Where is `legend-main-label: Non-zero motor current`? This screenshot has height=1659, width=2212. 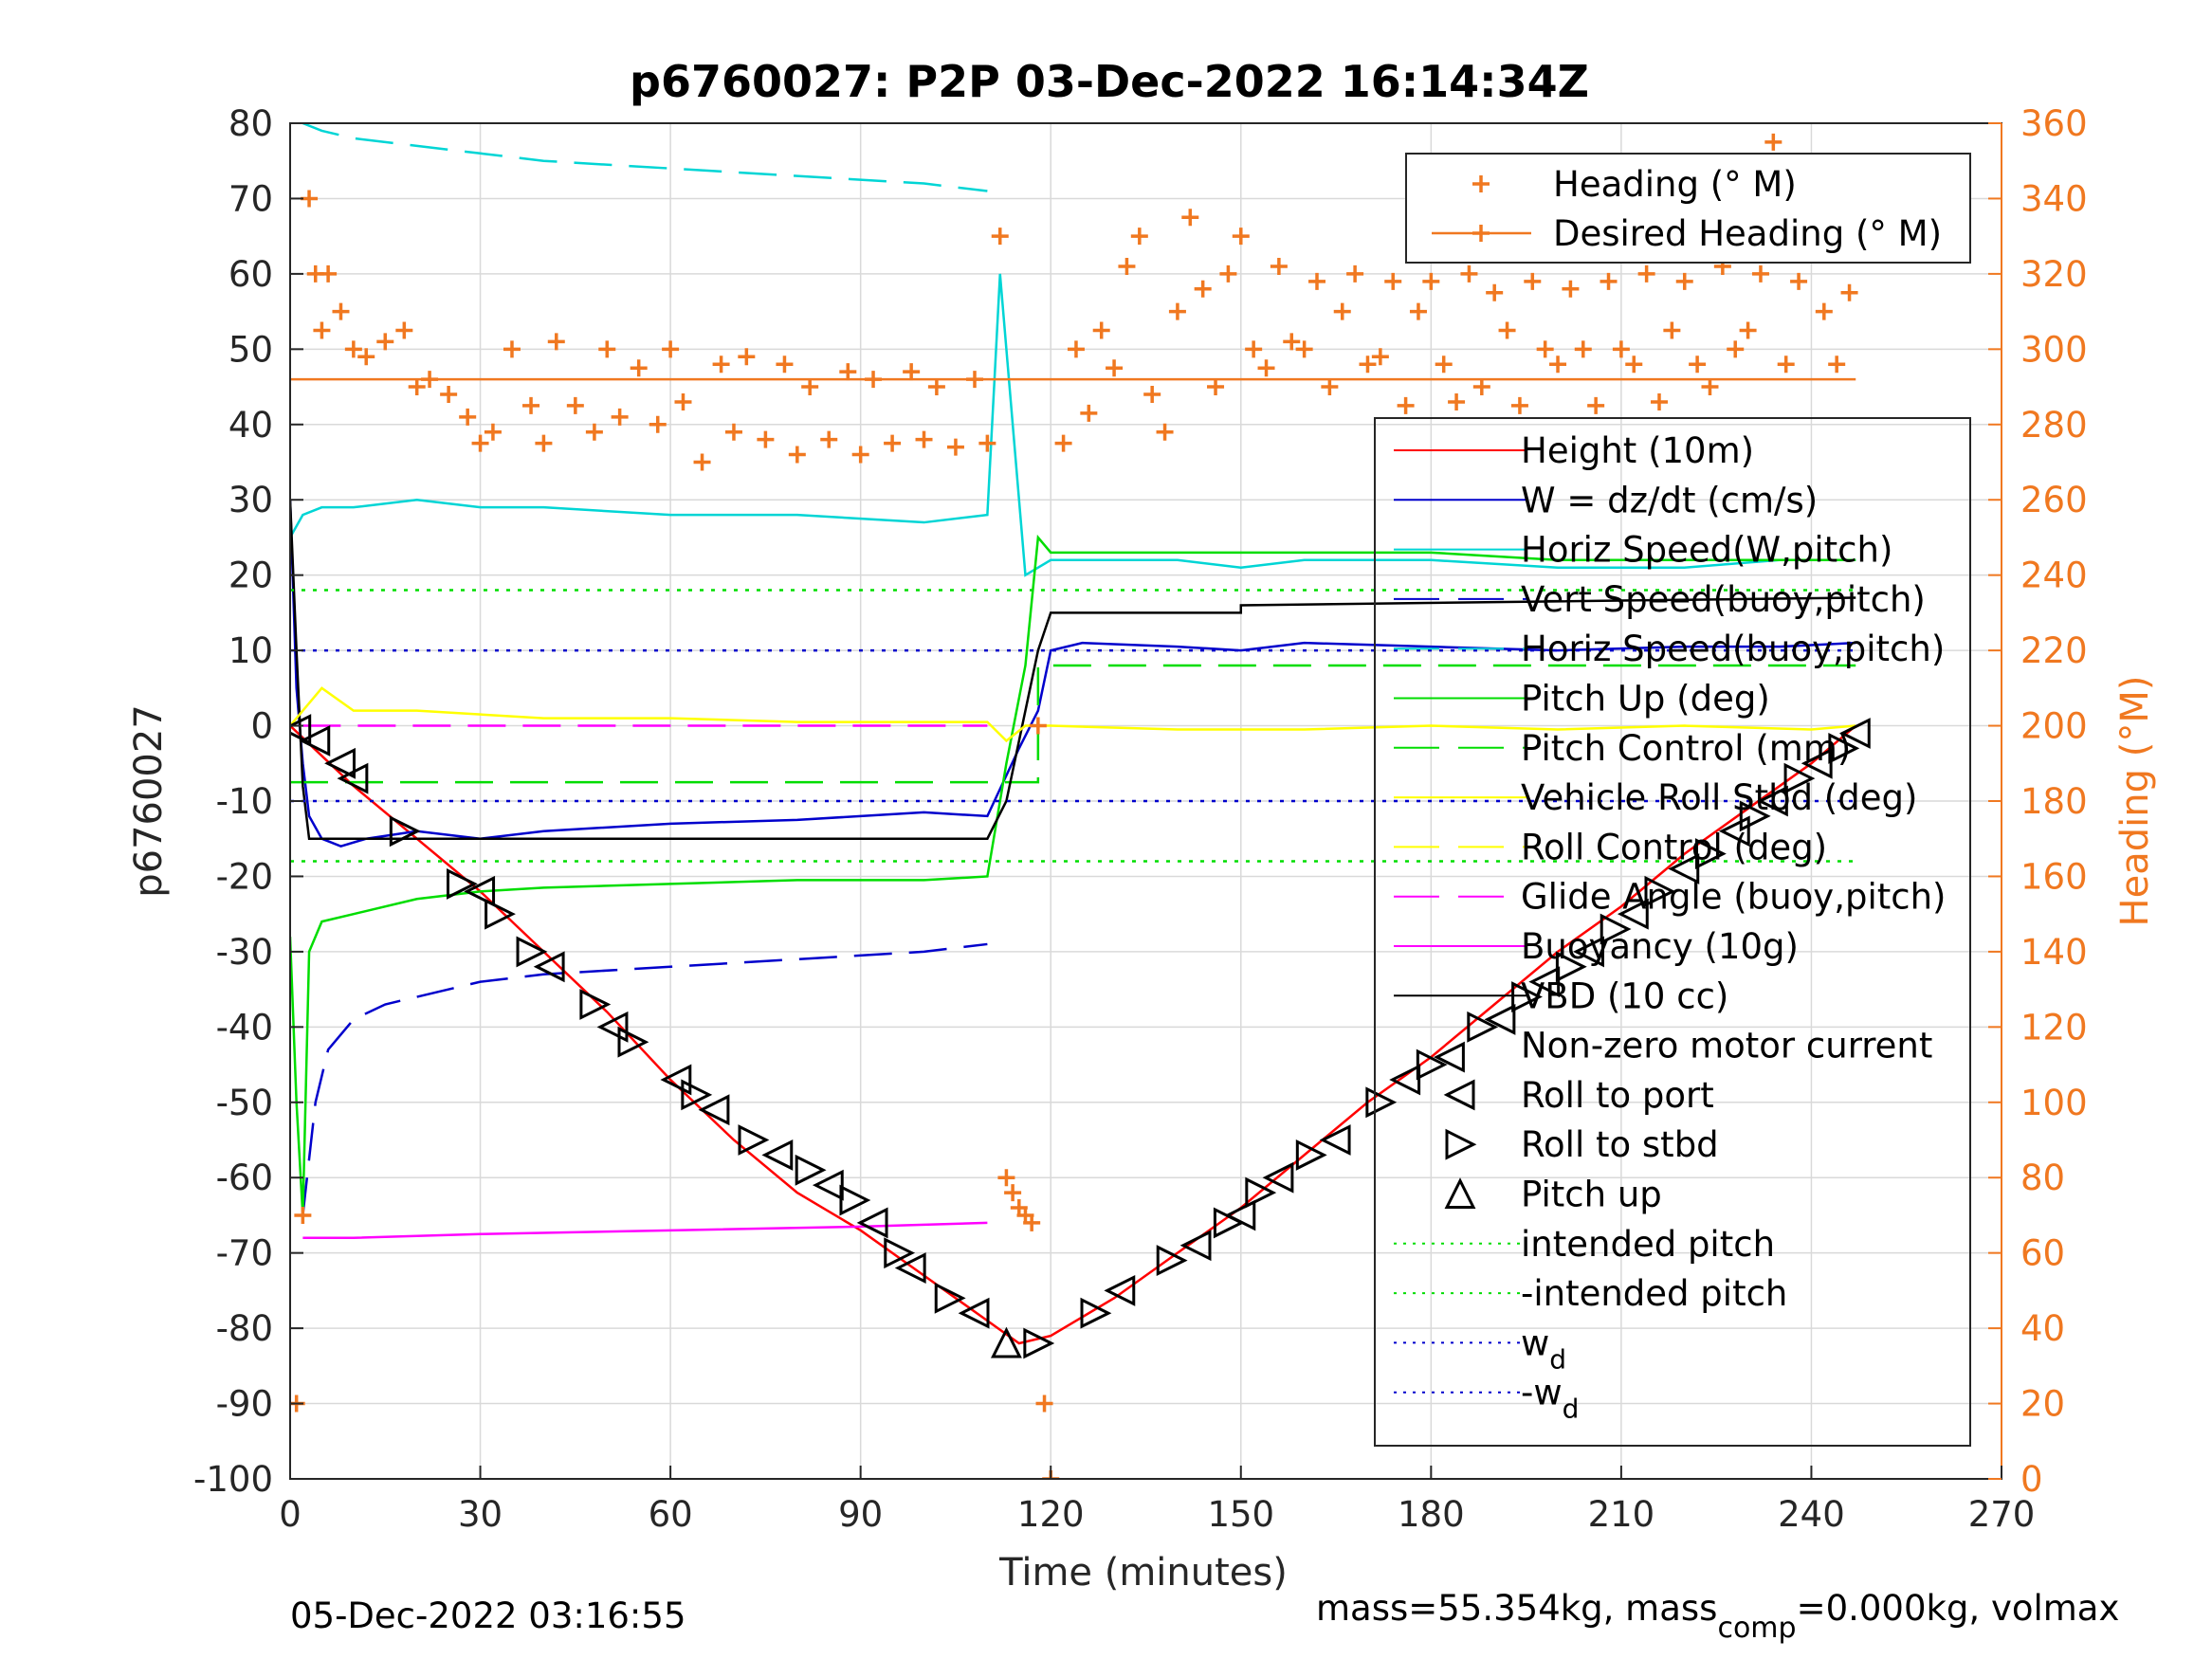
legend-main-label: Non-zero motor current is located at coordinates (1726, 1046).